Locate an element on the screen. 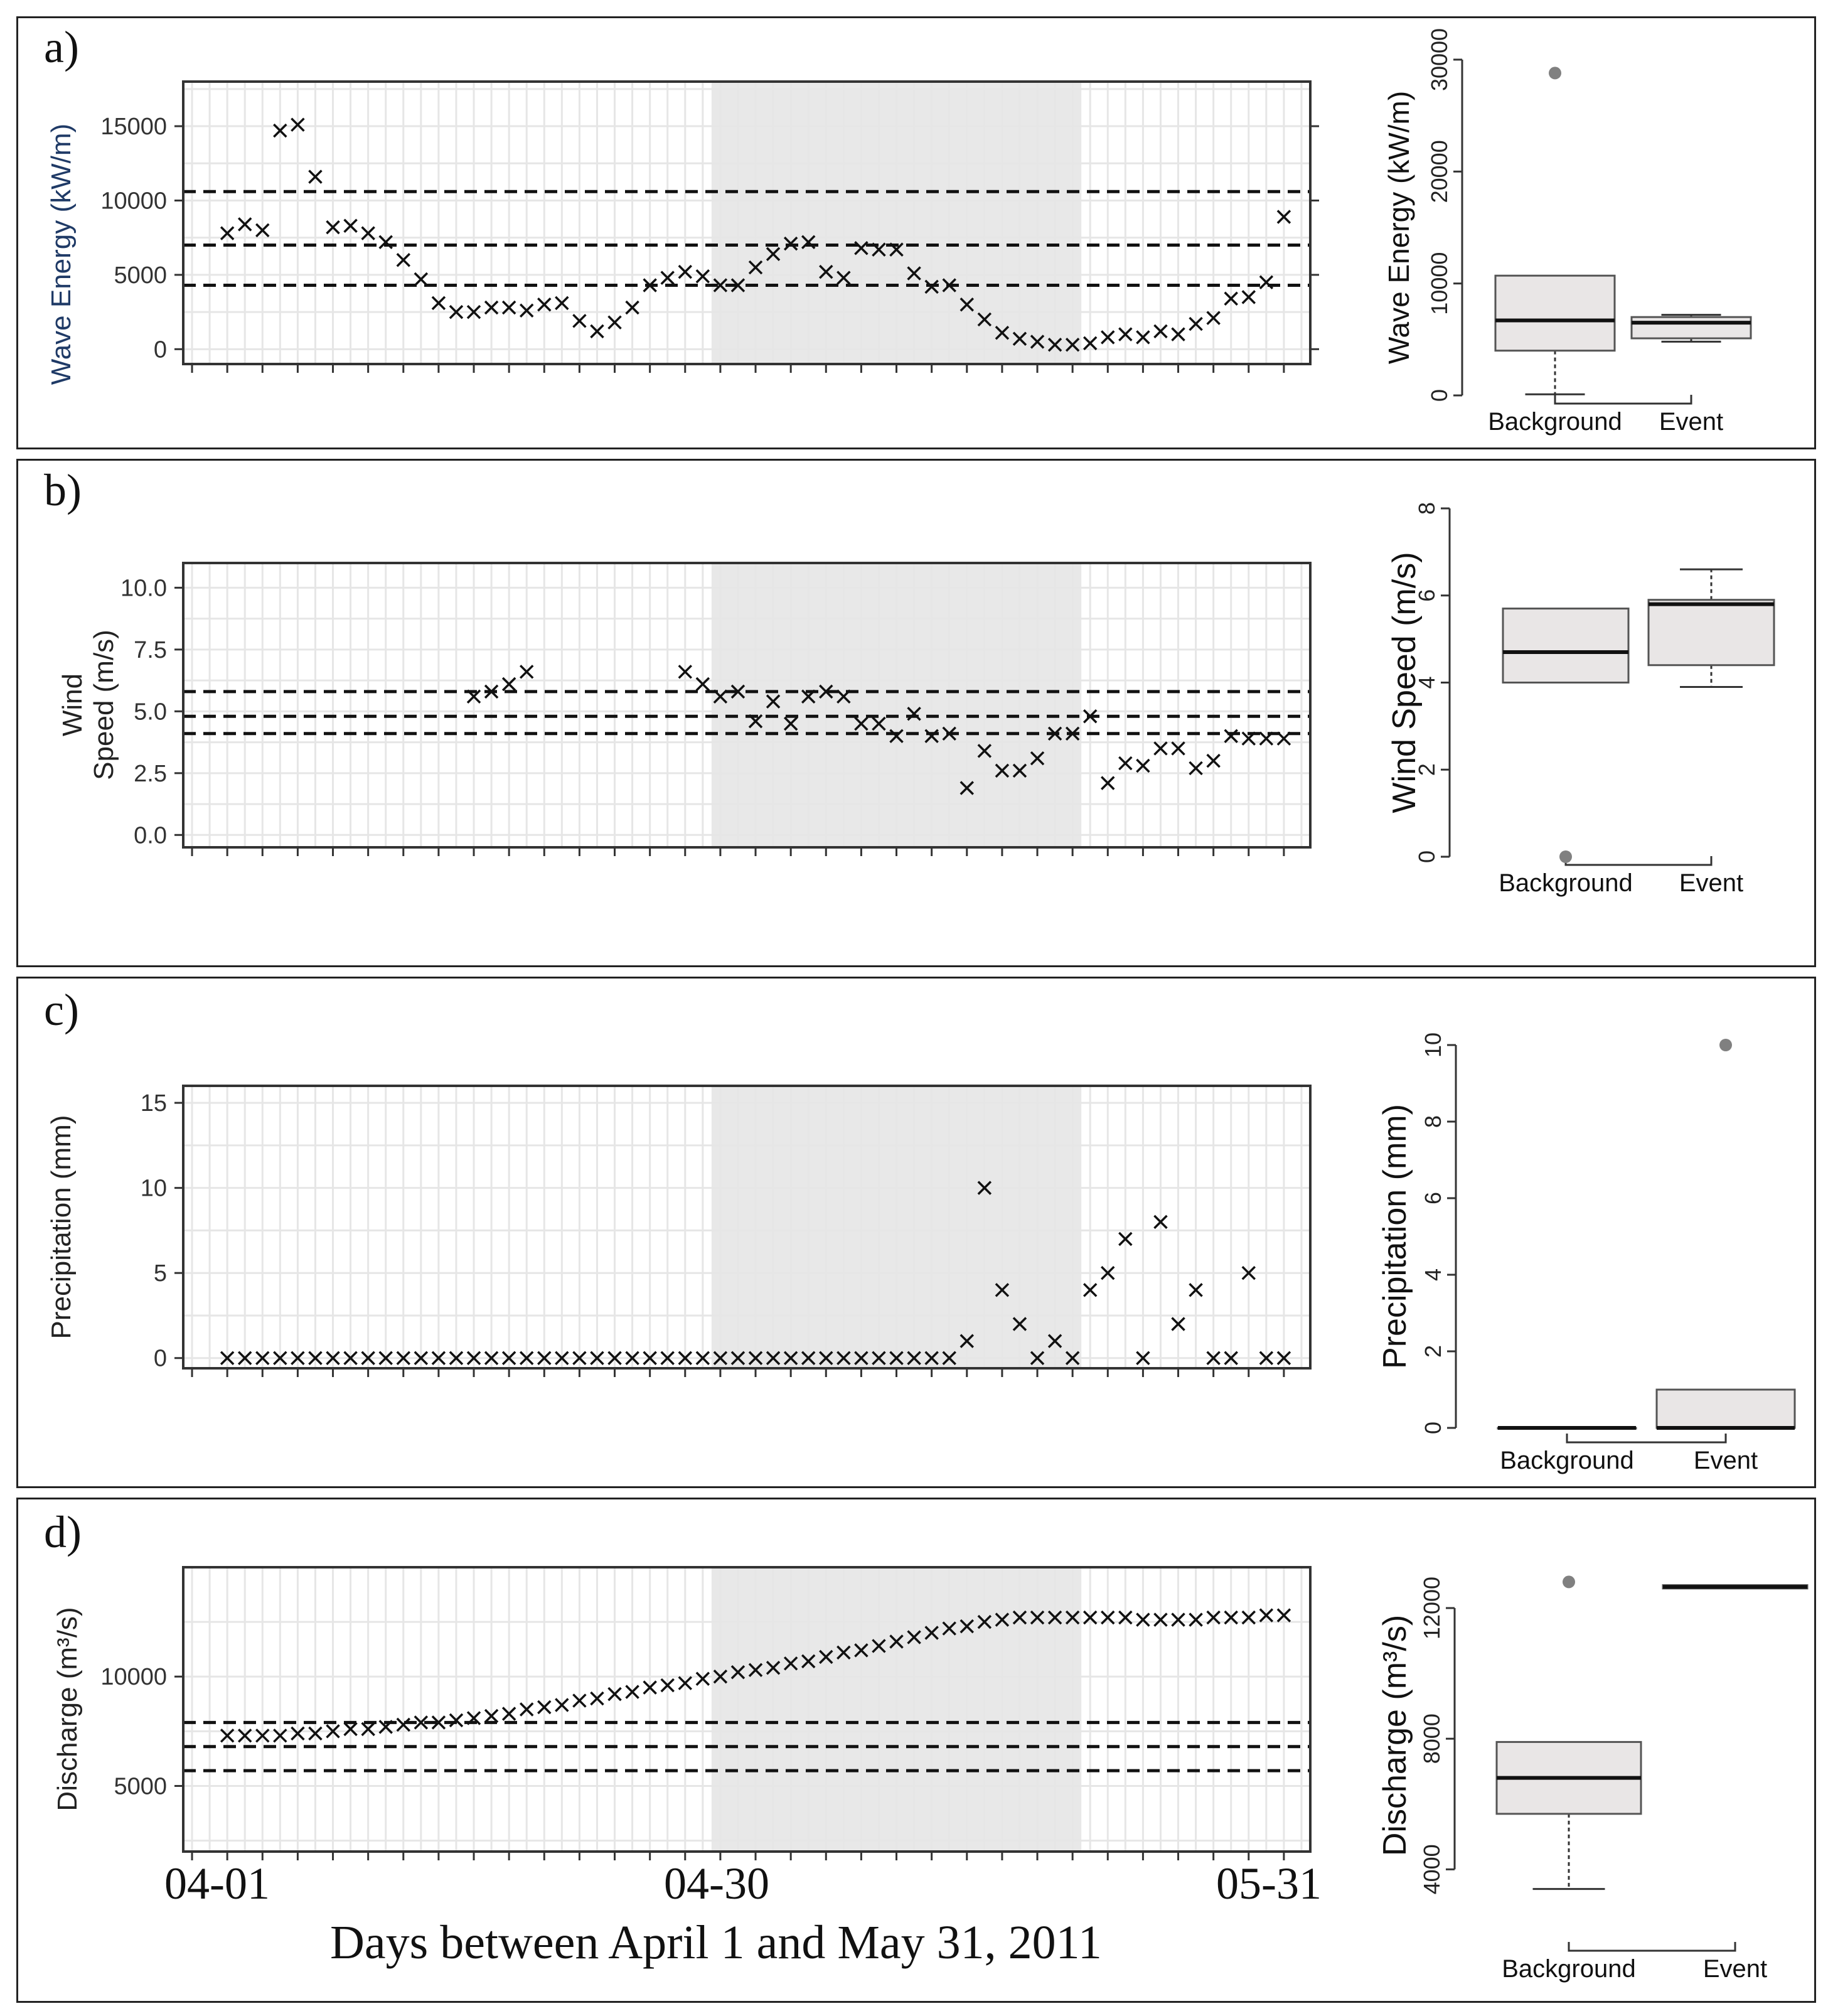 This screenshot has width=1828, height=2016. precip-box-y-tick-label: 0 is located at coordinates (1433, 1428).